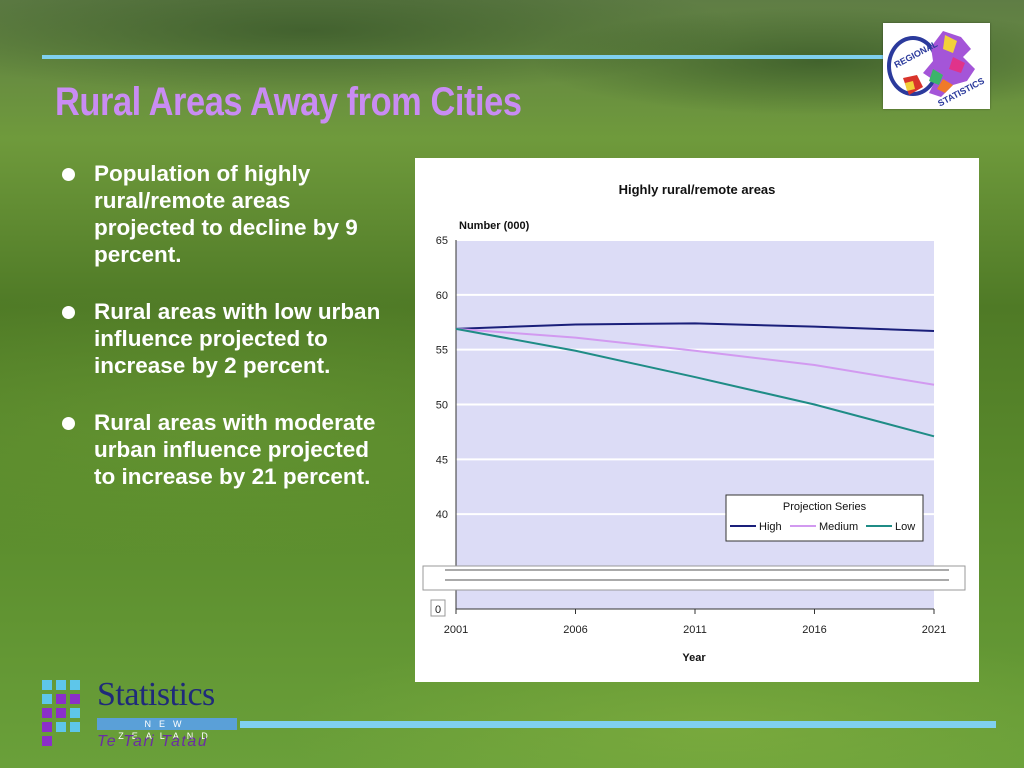 The width and height of the screenshot is (1024, 768). What do you see at coordinates (442, 296) in the screenshot?
I see `y-tick-label: 60` at bounding box center [442, 296].